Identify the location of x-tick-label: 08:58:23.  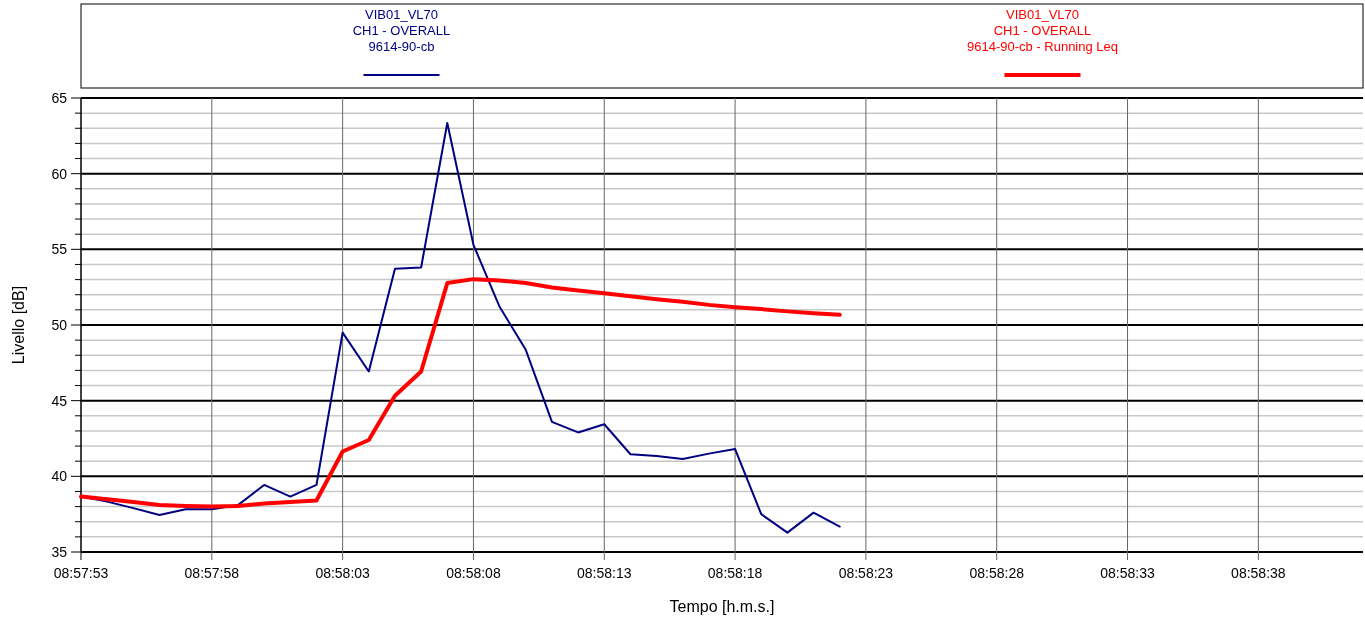
(866, 573).